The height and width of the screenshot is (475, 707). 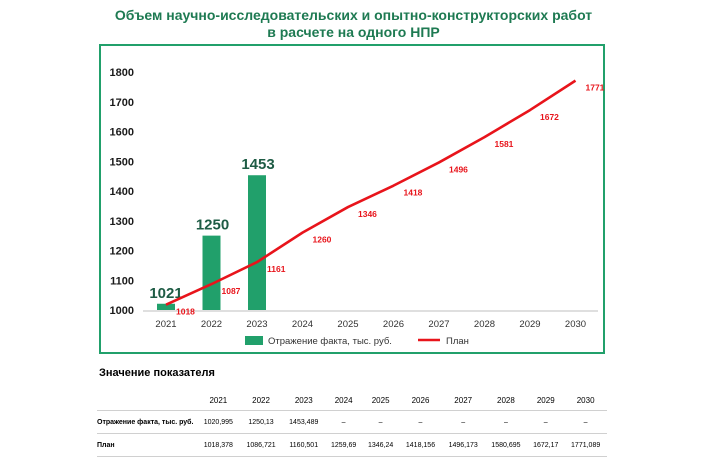 What do you see at coordinates (585, 445) in the screenshot?
I see `table-cell: 1771,089` at bounding box center [585, 445].